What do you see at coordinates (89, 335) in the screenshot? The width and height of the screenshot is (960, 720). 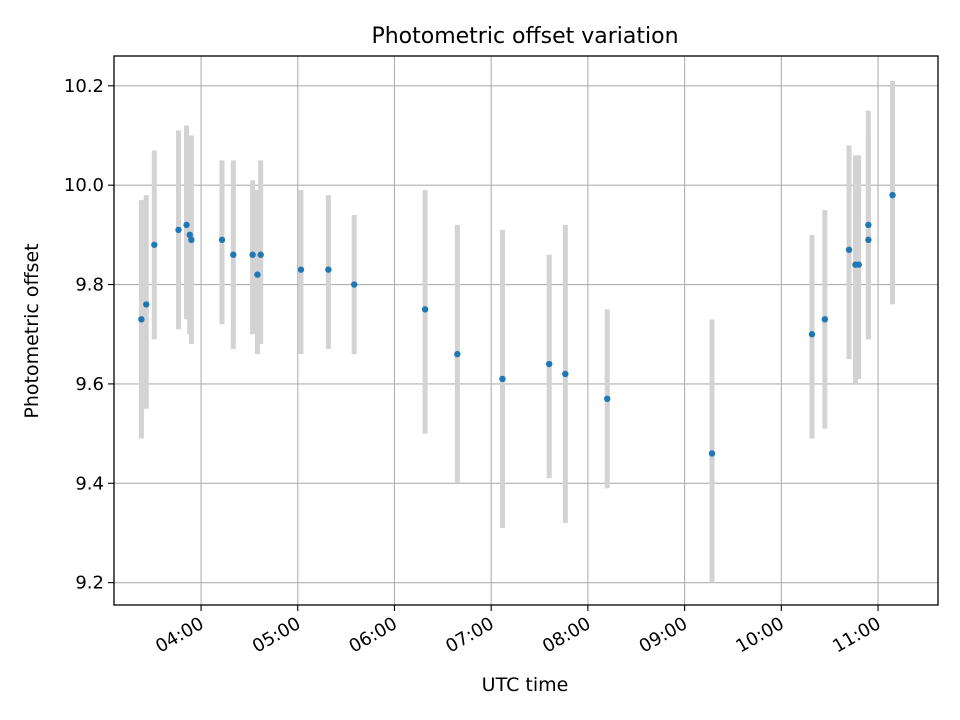 I see `y-axis-ticks: 9.2 9.4 9.6 9.8 10.0 10.2` at bounding box center [89, 335].